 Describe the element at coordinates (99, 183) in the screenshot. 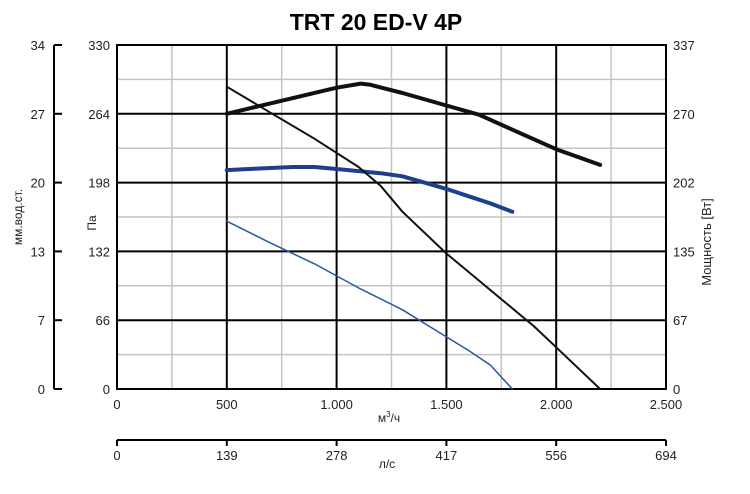

I see `y-pa-tick-label: 198` at that location.